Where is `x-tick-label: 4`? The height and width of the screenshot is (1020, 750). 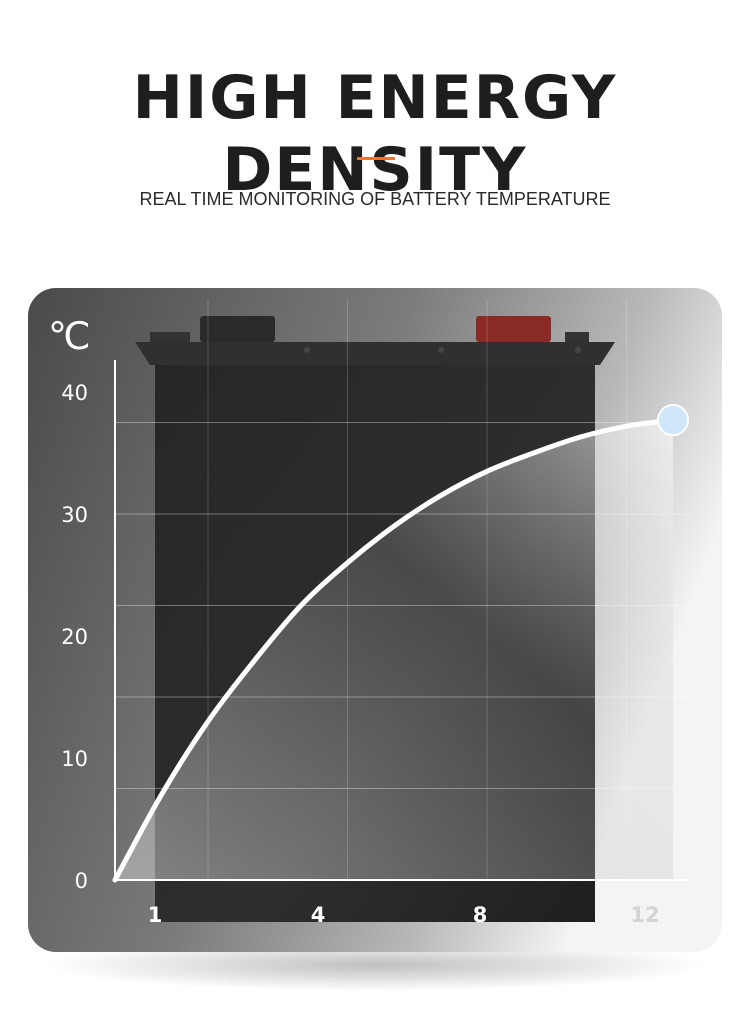
x-tick-label: 4 is located at coordinates (318, 915).